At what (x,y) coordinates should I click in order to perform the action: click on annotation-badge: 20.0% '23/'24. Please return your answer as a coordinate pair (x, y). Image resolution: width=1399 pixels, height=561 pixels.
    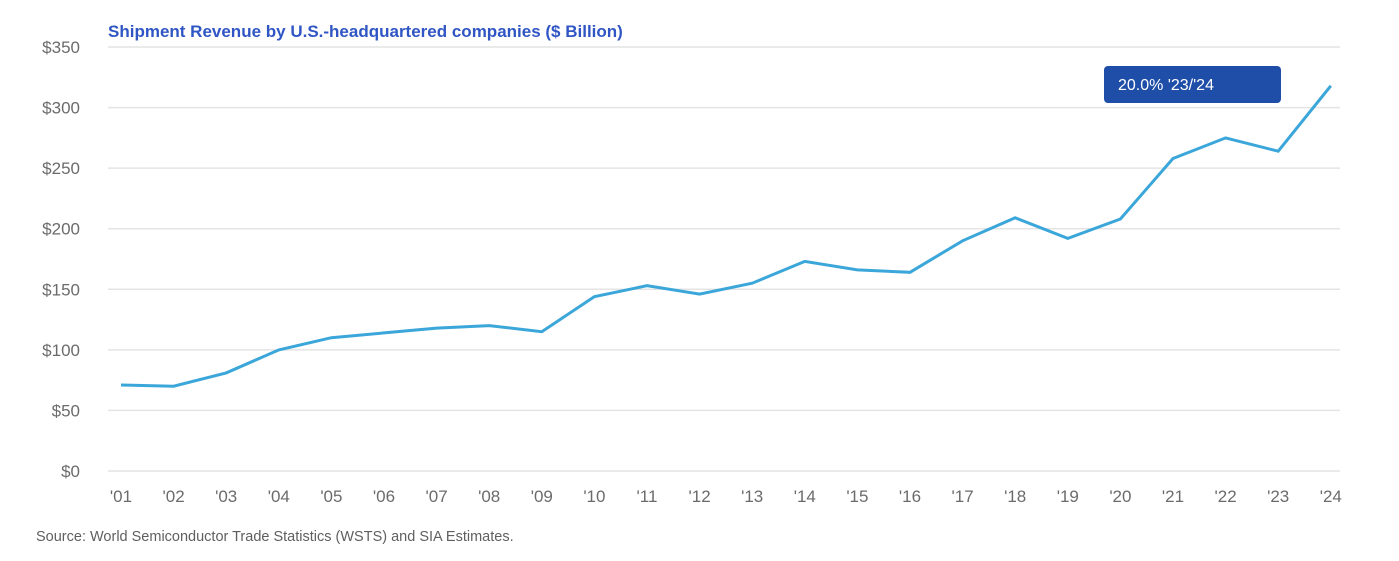
    Looking at the image, I should click on (1192, 84).